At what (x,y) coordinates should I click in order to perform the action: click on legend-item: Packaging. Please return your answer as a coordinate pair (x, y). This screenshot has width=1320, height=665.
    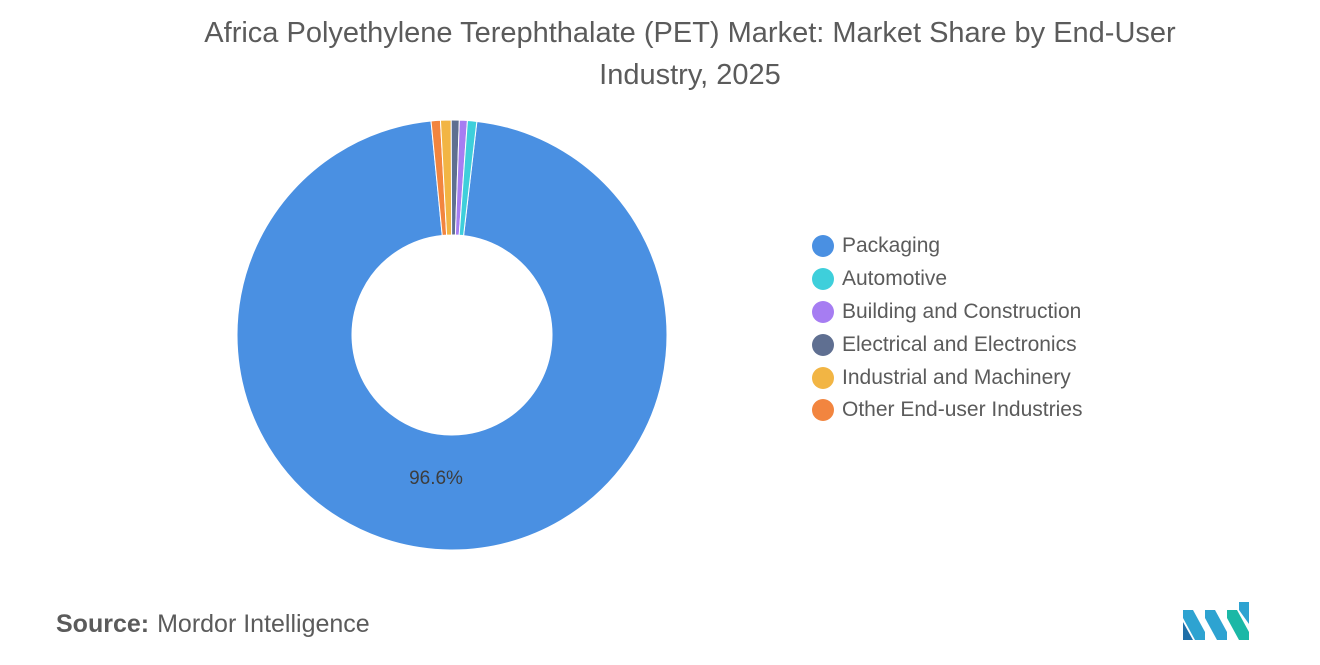
    Looking at the image, I should click on (947, 246).